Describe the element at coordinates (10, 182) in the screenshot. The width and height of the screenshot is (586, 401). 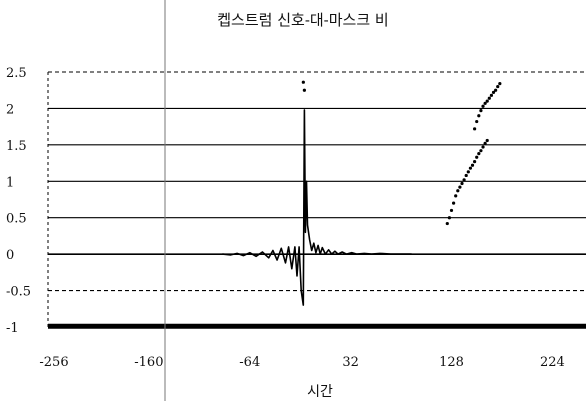
I see `y-tick-label: 1` at that location.